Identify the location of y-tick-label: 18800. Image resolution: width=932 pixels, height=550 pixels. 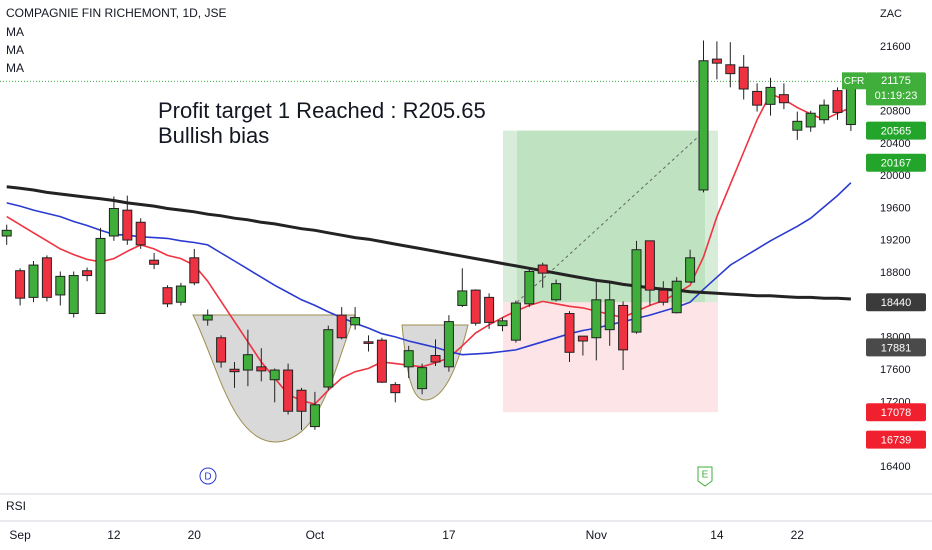
(895, 273).